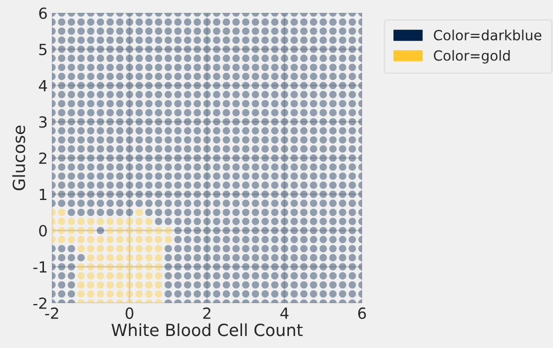  I want to click on x-tick-label: 6, so click(362, 313).